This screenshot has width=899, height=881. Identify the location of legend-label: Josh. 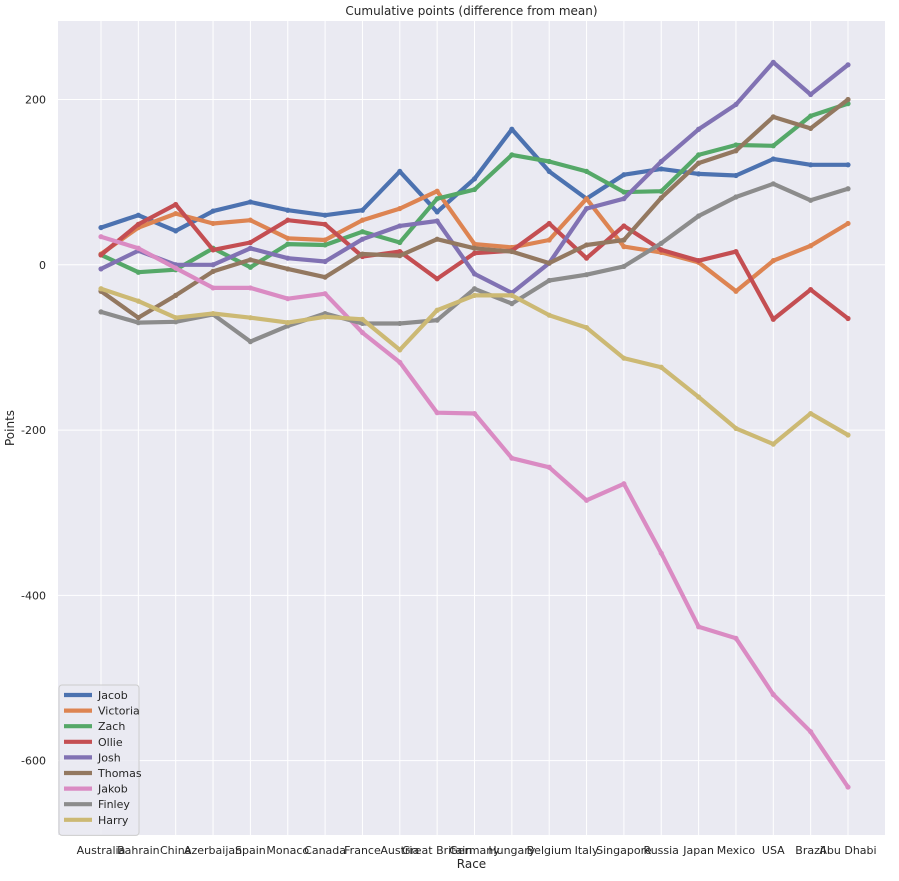
(109, 757).